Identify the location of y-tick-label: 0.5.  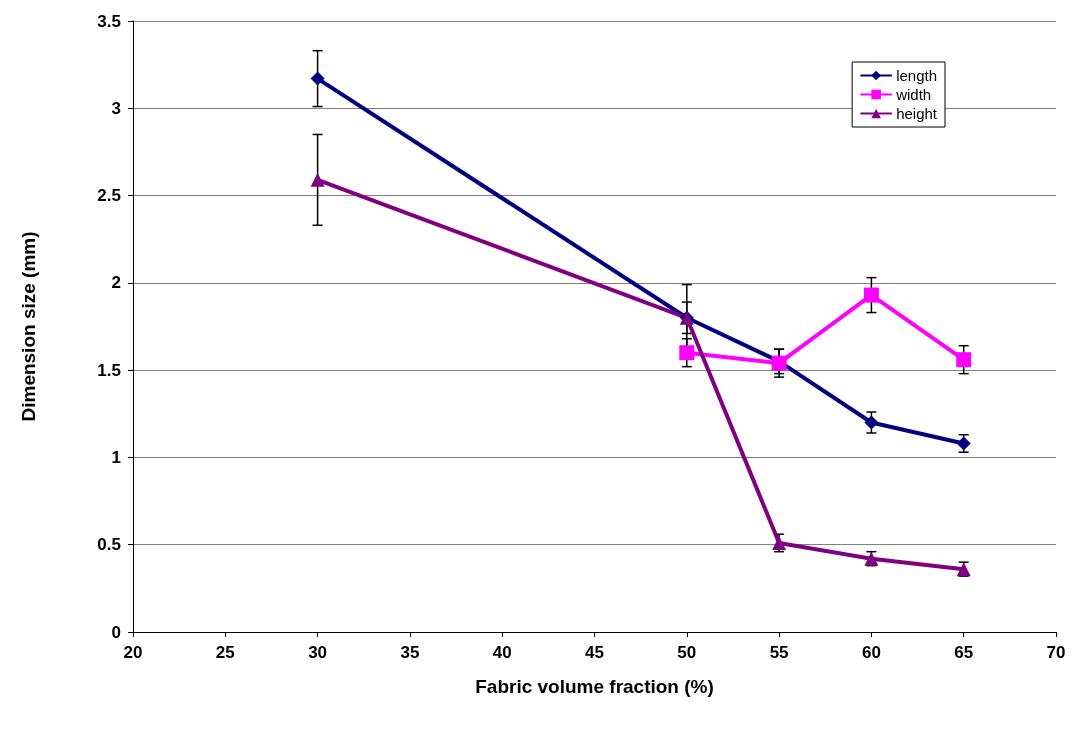
(109, 545).